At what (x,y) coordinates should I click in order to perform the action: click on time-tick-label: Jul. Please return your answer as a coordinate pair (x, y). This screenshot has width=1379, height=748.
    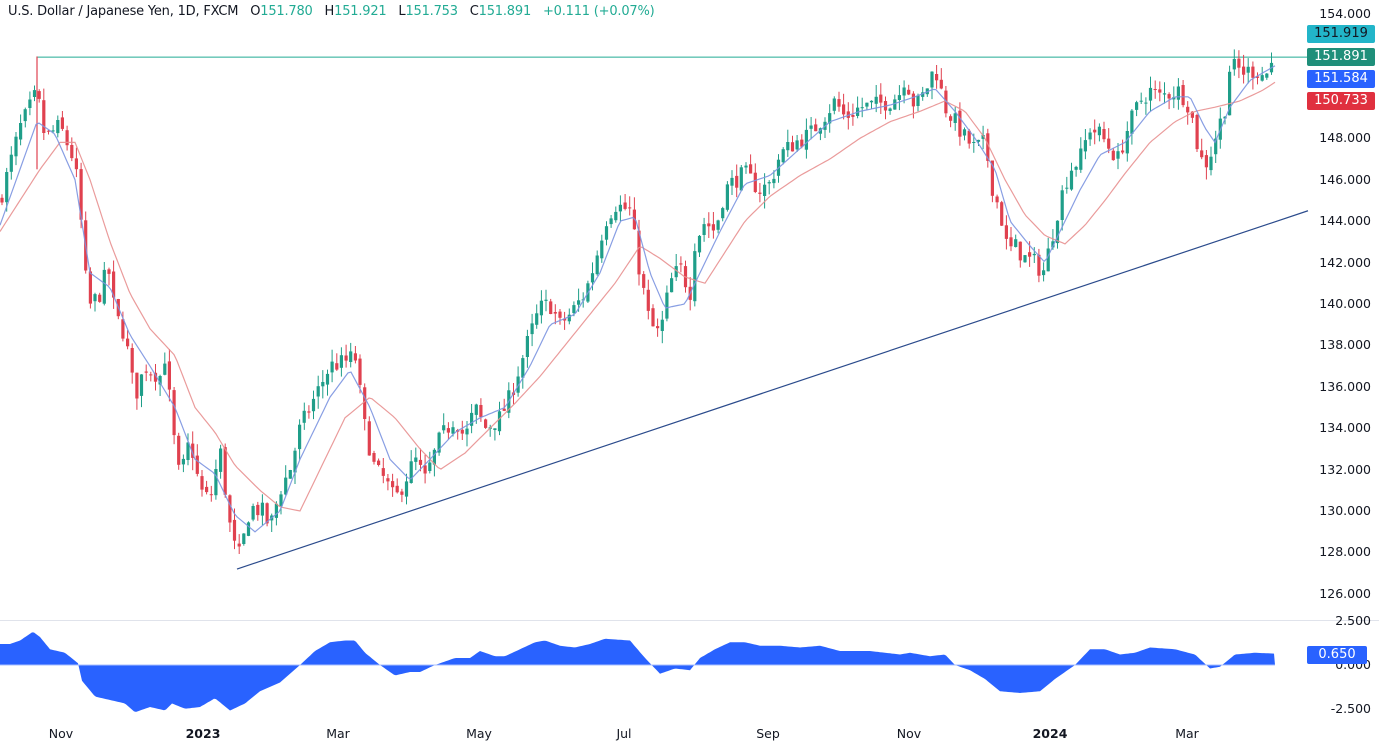
    Looking at the image, I should click on (624, 733).